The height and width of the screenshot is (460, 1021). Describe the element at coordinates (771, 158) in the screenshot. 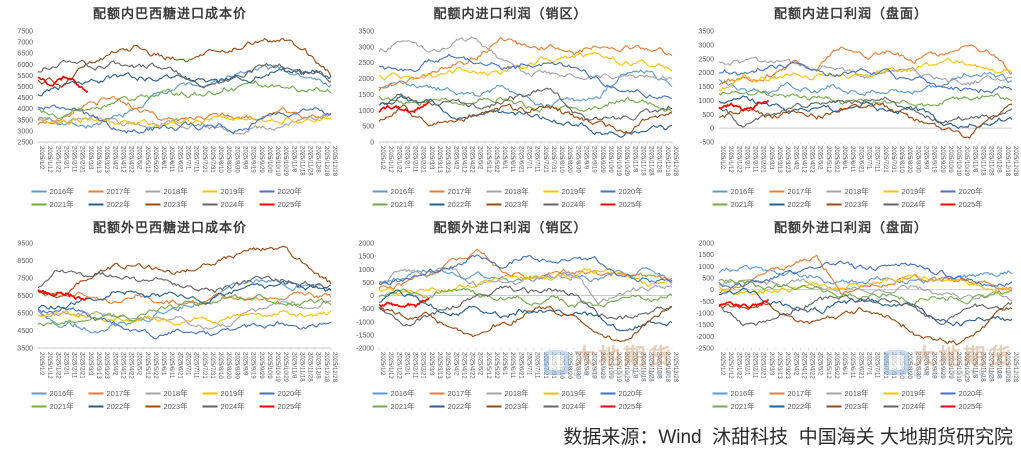

I see `x-axis-tick-label: 2025/3/3` at that location.